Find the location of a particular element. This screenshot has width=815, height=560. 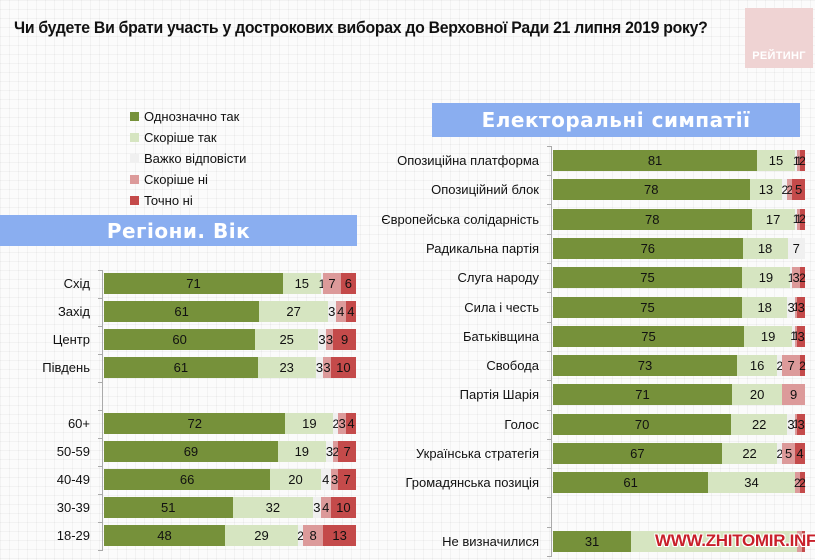

data-label: 29 is located at coordinates (261, 535).